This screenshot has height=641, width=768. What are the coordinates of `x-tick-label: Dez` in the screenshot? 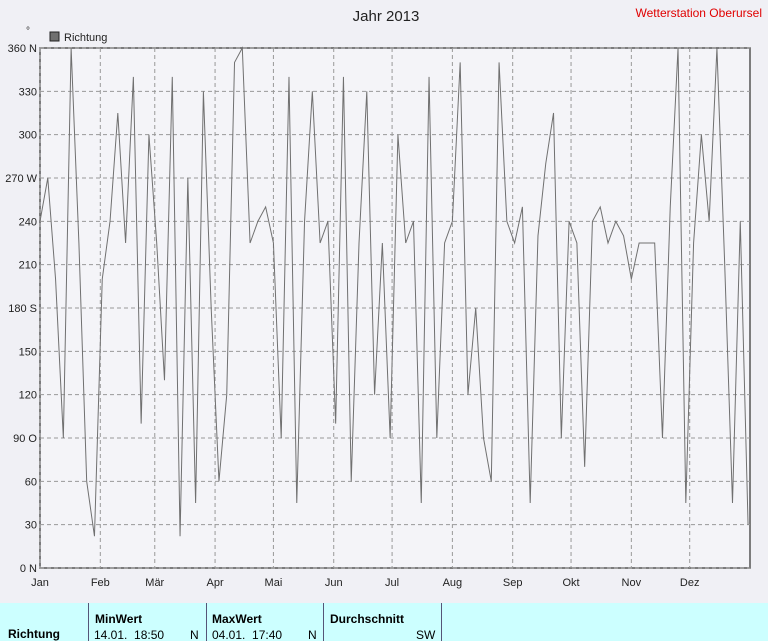 It's located at (690, 583).